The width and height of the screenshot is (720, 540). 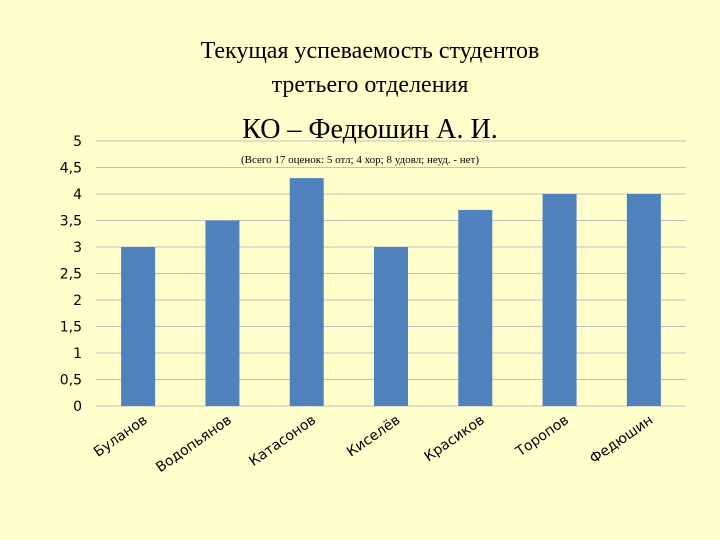 I want to click on x-tick-label: Красиков, so click(x=454, y=438).